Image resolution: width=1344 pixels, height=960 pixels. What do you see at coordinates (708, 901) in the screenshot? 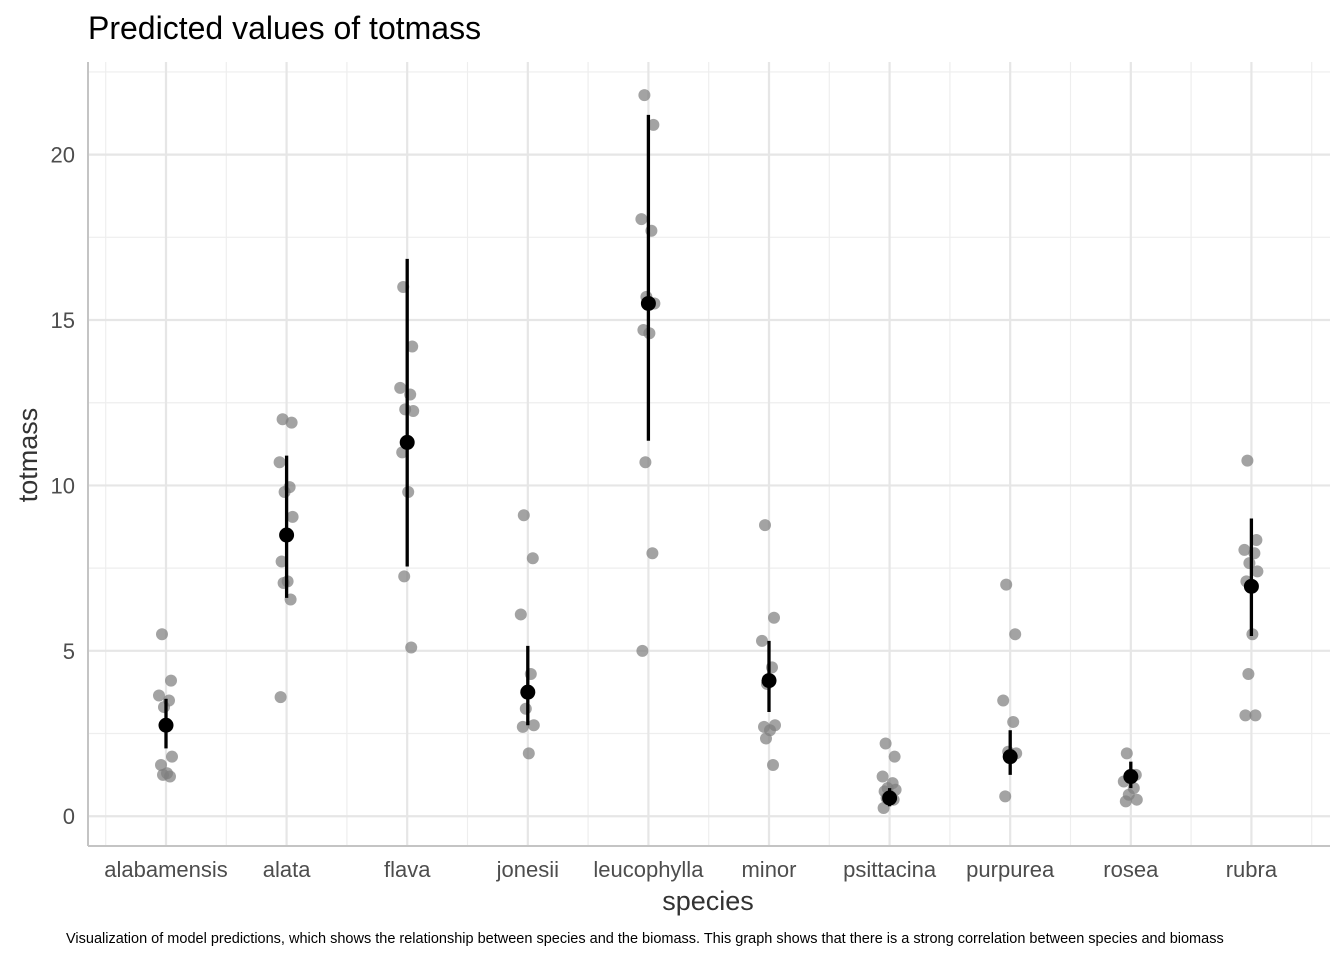
I see `x-axis-title: species` at bounding box center [708, 901].